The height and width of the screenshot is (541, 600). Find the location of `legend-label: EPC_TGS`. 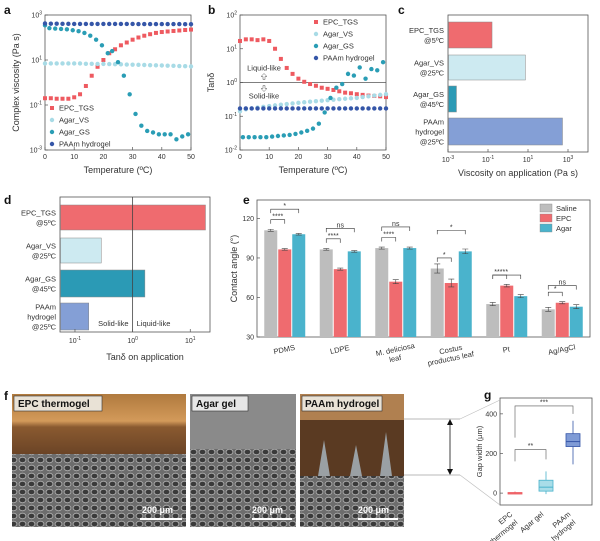

legend-label: EPC_TGS is located at coordinates (76, 108).